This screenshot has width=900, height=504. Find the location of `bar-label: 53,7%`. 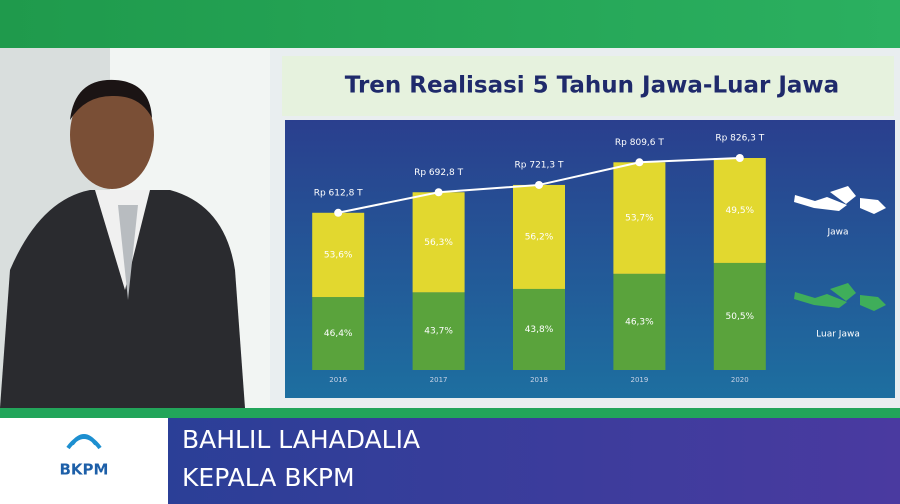

bar-label: 53,7% is located at coordinates (639, 219).